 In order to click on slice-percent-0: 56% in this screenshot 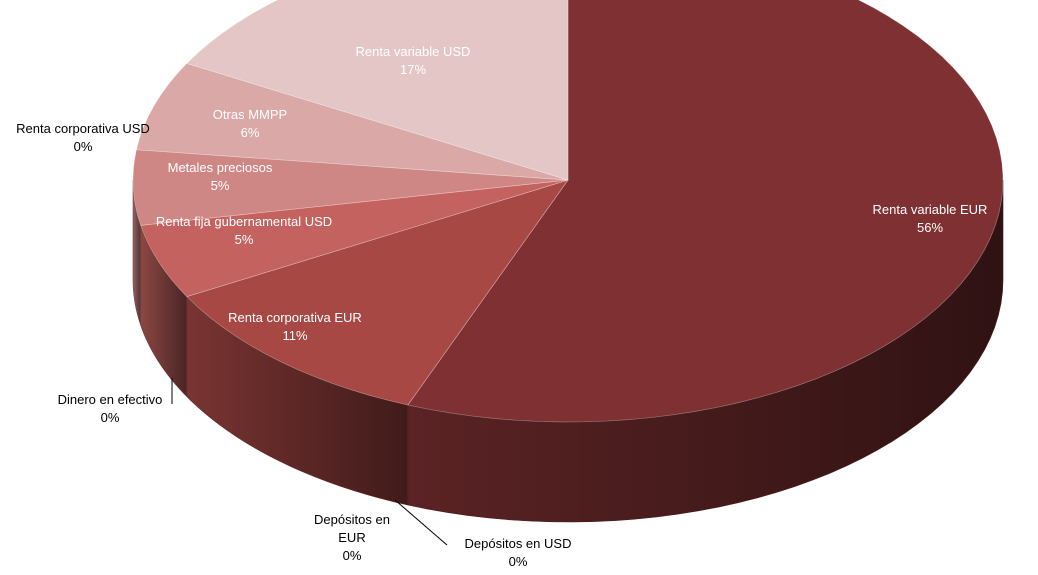, I will do `click(930, 227)`.